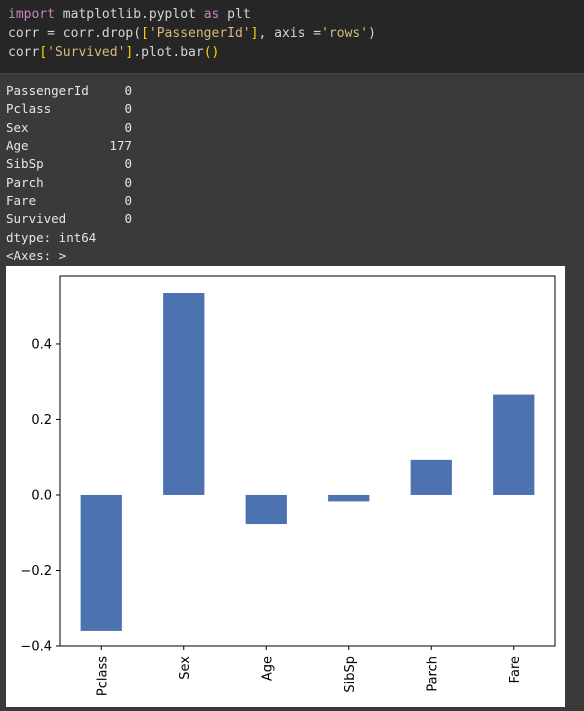  Describe the element at coordinates (267, 668) in the screenshot. I see `x-tick-label: Age` at that location.